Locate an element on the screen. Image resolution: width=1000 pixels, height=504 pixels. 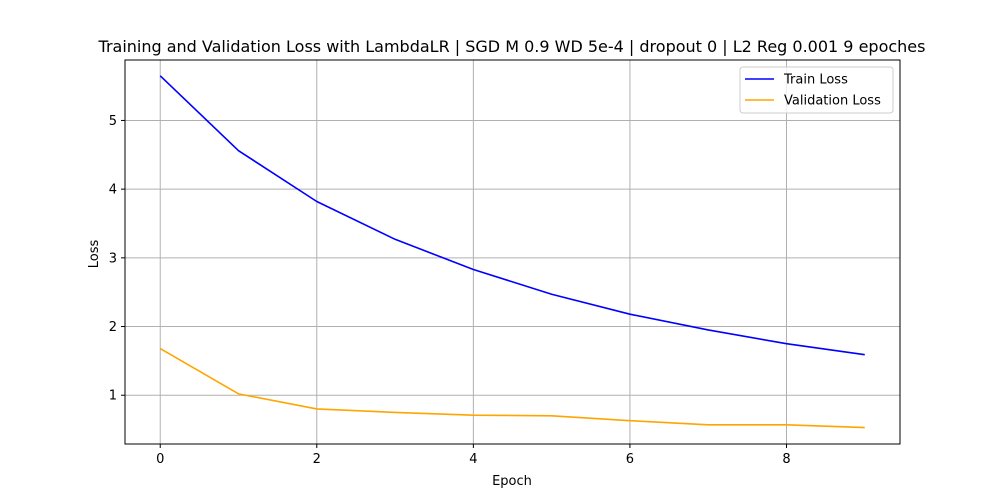
series-line is located at coordinates (512, 388).